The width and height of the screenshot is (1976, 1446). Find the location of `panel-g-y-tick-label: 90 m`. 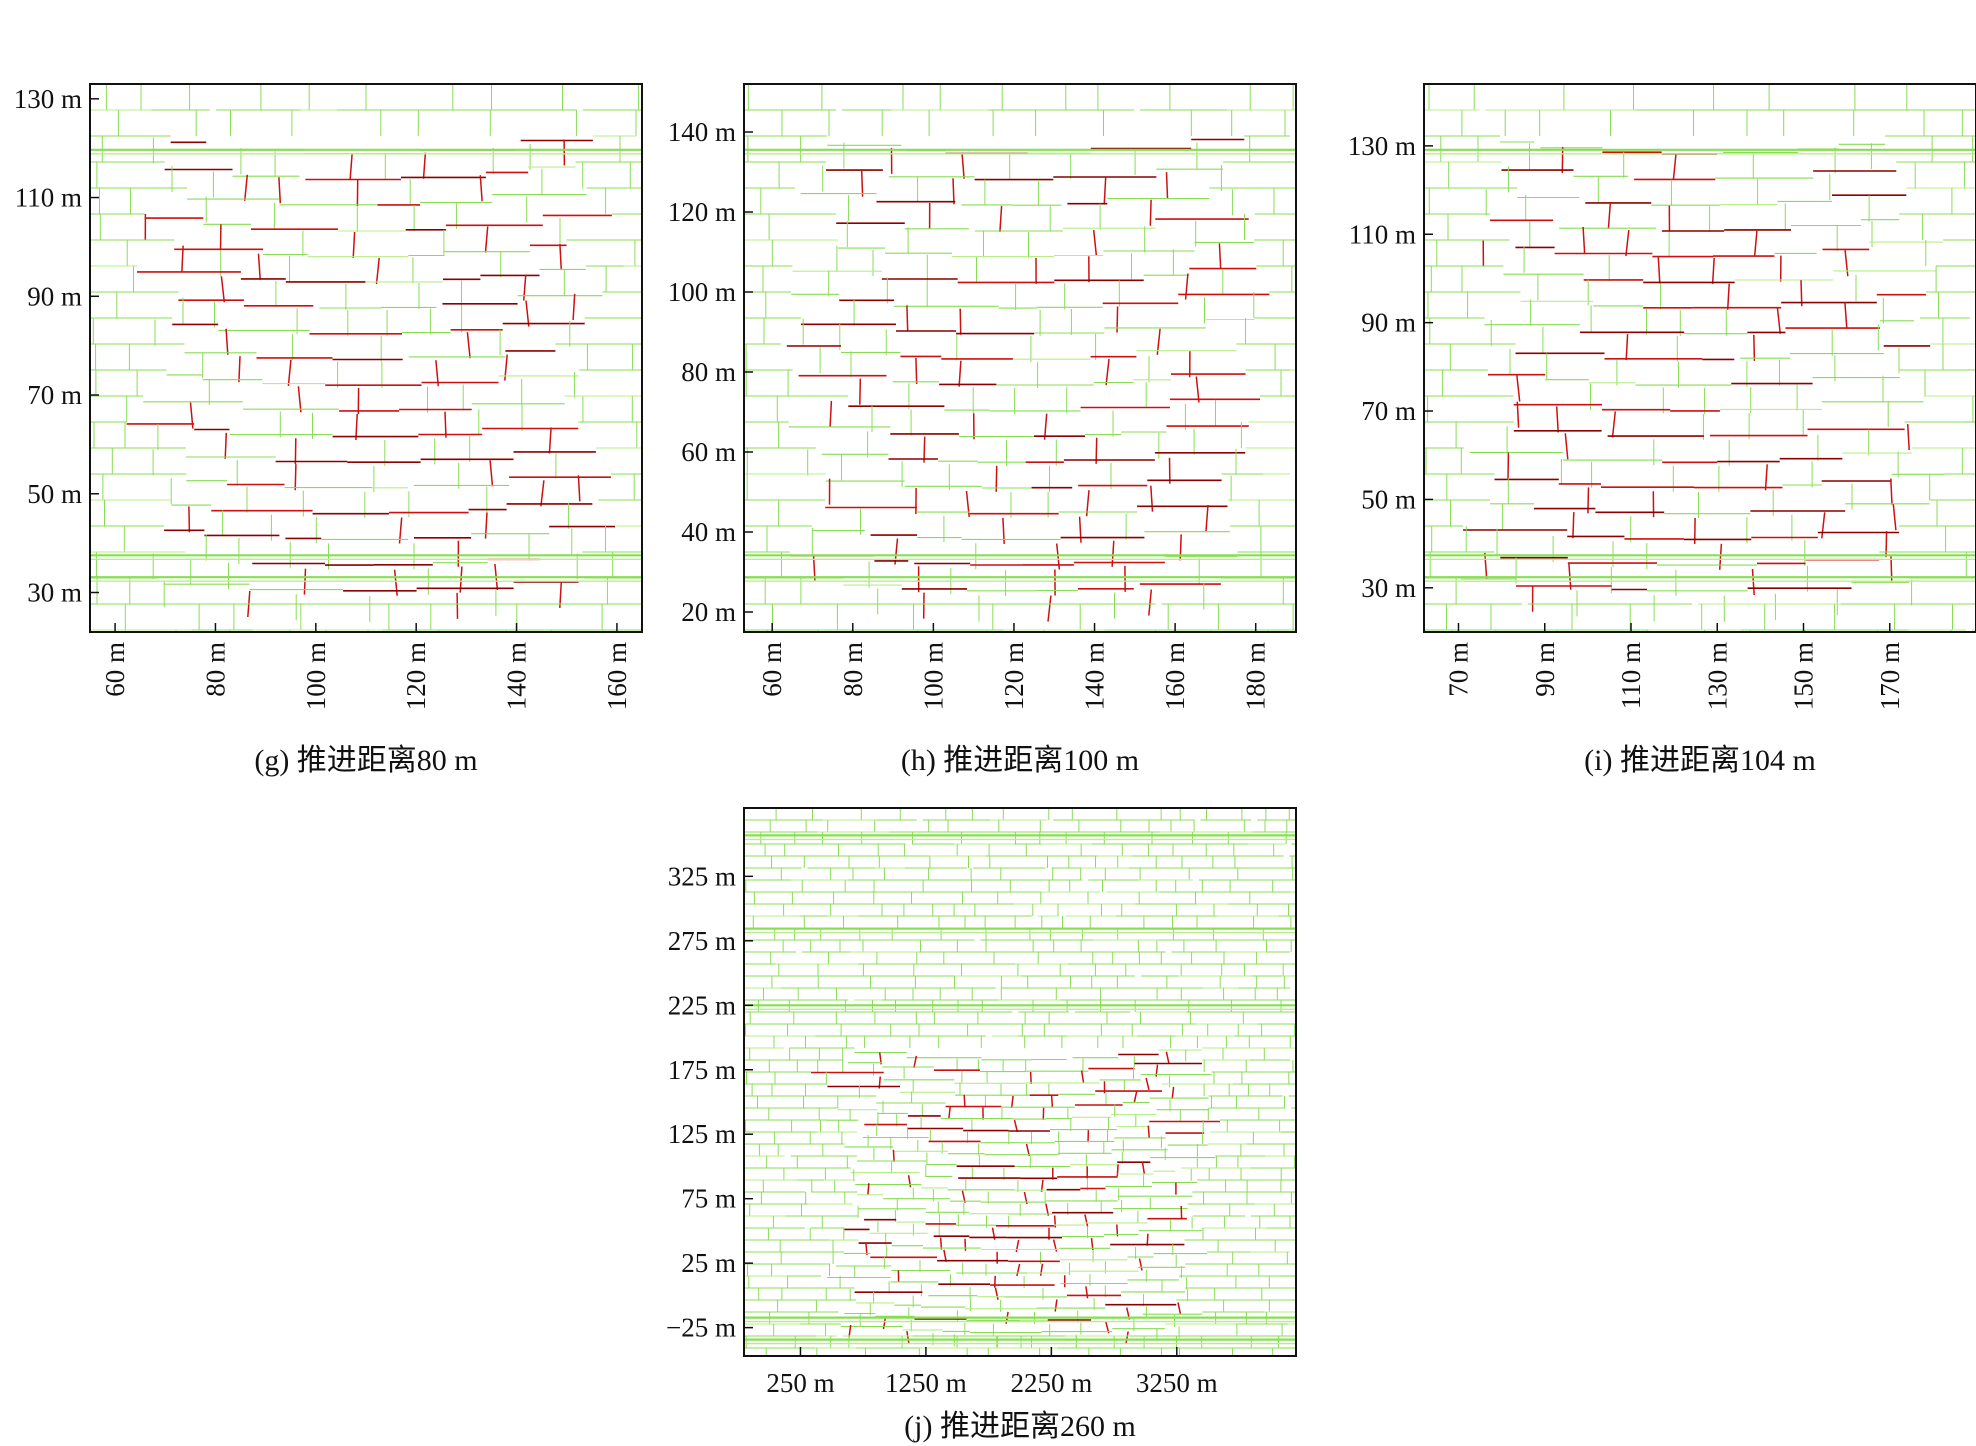

panel-g-y-tick-label: 90 m is located at coordinates (54, 296).